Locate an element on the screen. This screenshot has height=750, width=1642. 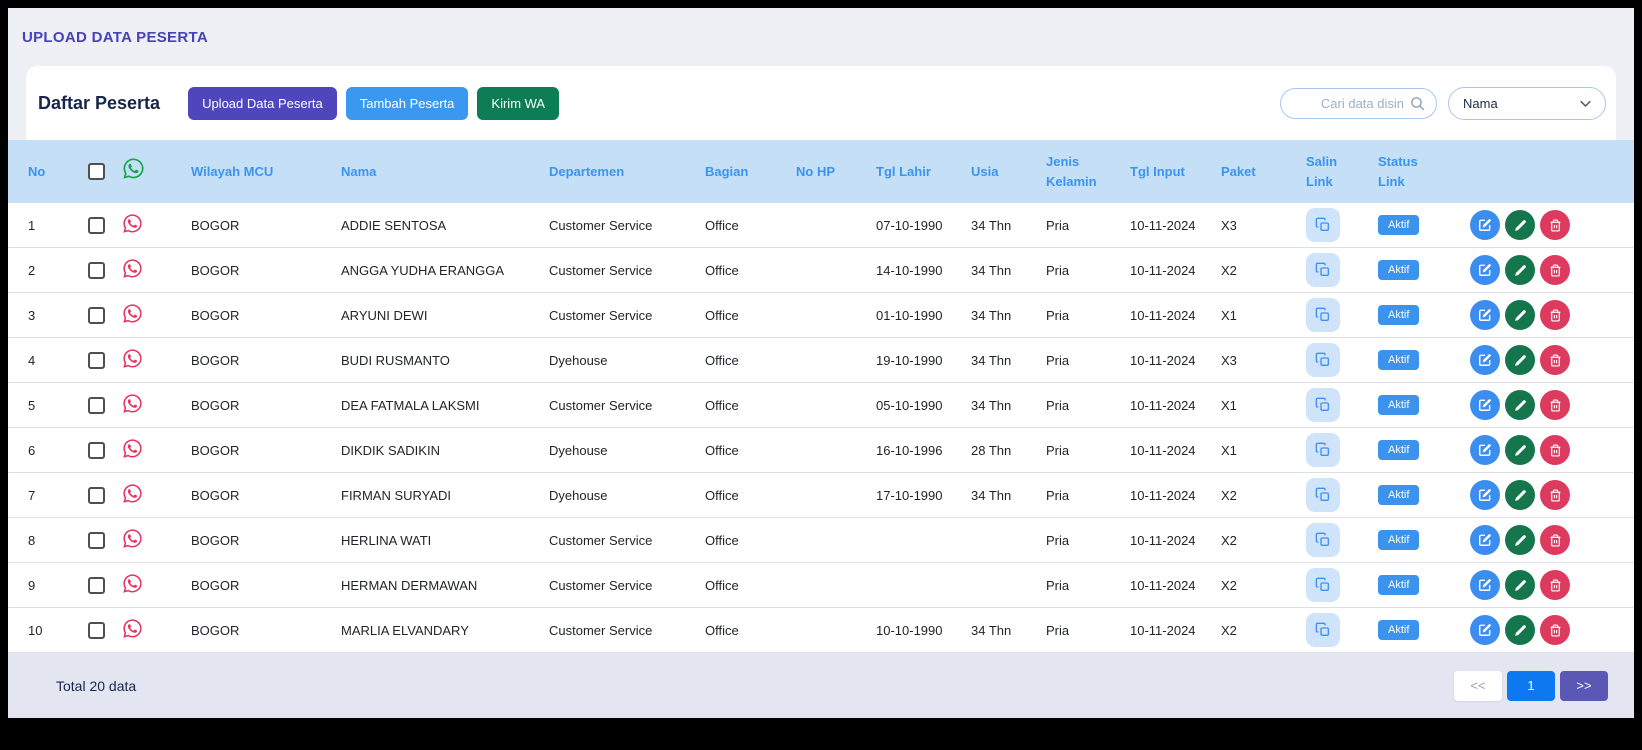
pagination-next-button: >> is located at coordinates (1584, 685).